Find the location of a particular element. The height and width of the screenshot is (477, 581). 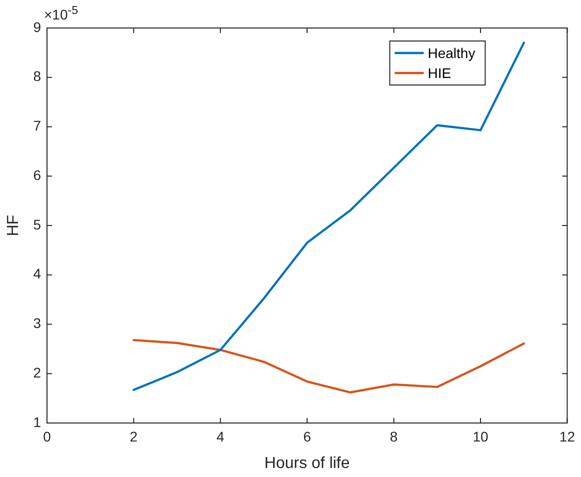

x-tick-label: 12 is located at coordinates (567, 436).